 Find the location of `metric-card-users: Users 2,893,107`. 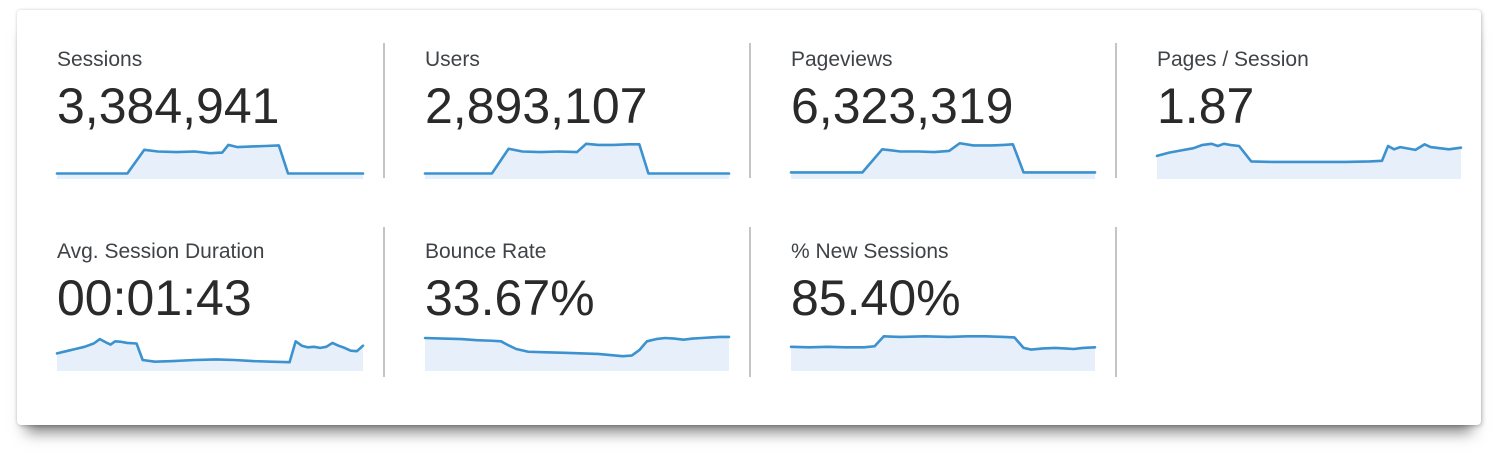

metric-card-users: Users 2,893,107 is located at coordinates (566, 111).